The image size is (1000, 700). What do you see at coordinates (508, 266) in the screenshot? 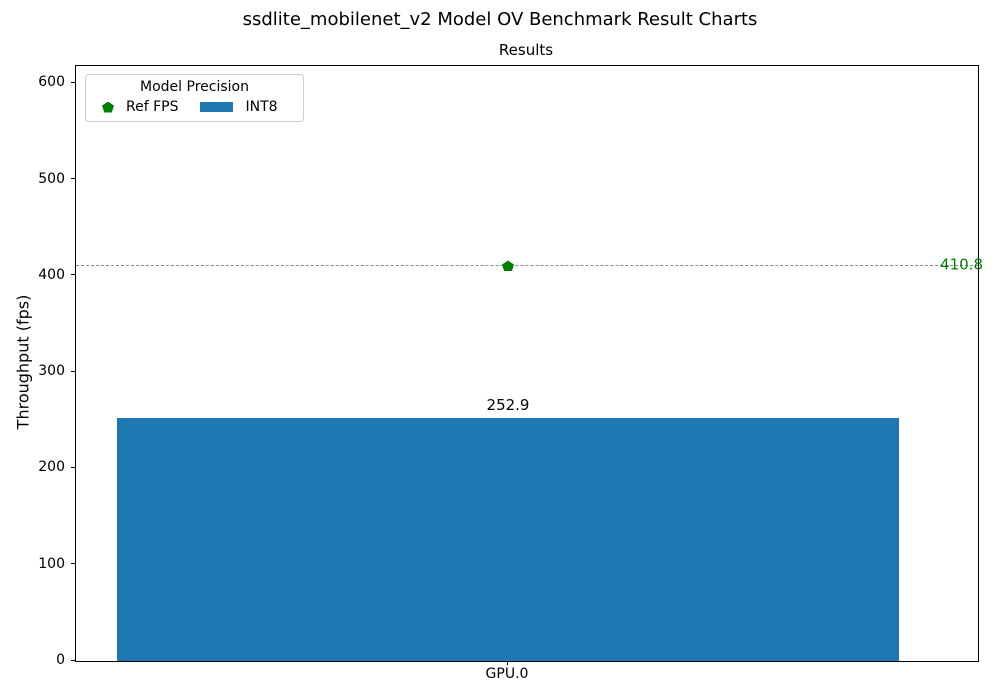
I see `pentagon-marker-icon` at bounding box center [508, 266].